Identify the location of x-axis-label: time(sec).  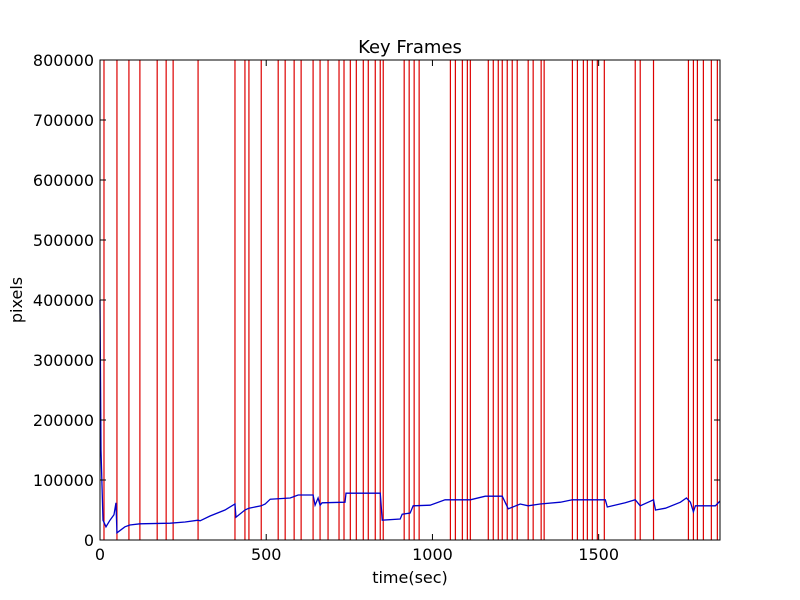
(410, 577).